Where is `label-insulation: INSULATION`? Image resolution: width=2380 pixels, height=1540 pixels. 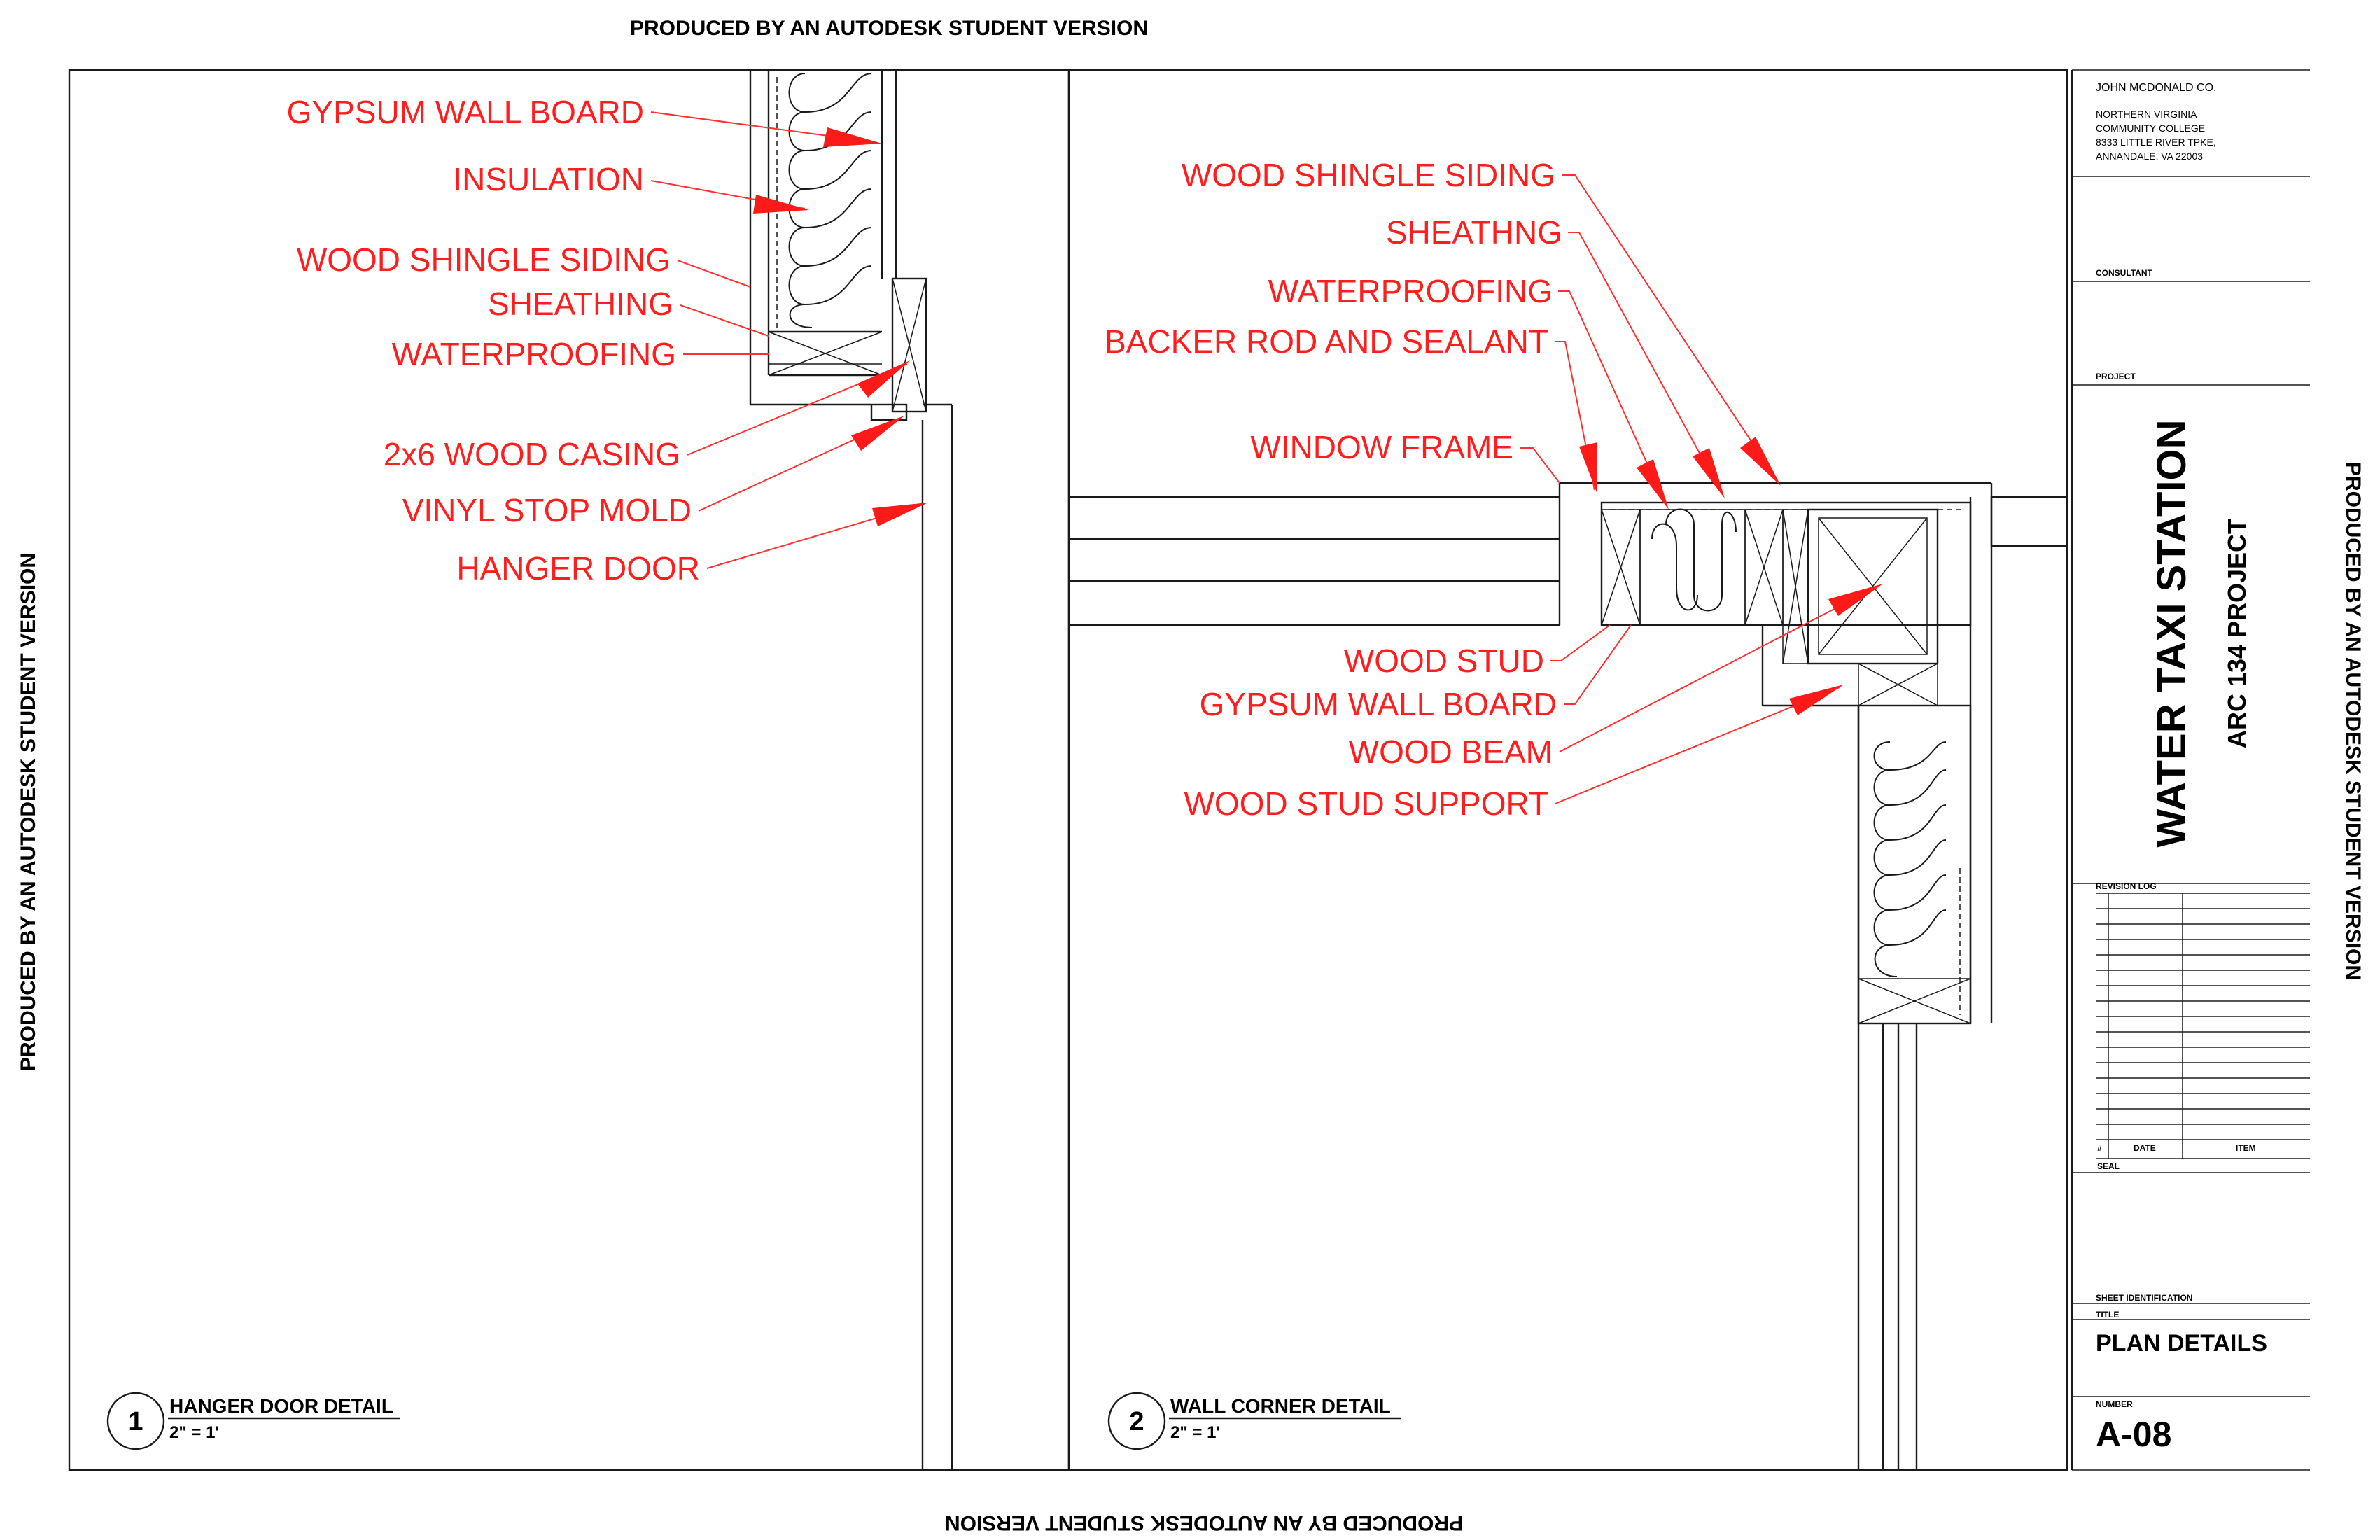 label-insulation: INSULATION is located at coordinates (548, 179).